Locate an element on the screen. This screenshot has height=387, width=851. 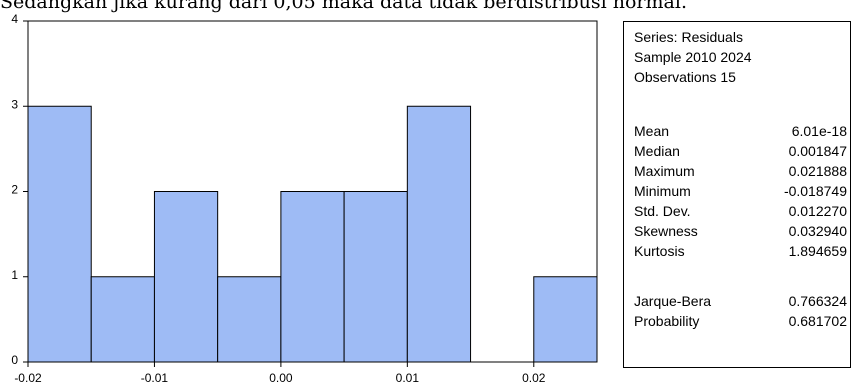
observations-count: Observations 15 is located at coordinates (685, 77).